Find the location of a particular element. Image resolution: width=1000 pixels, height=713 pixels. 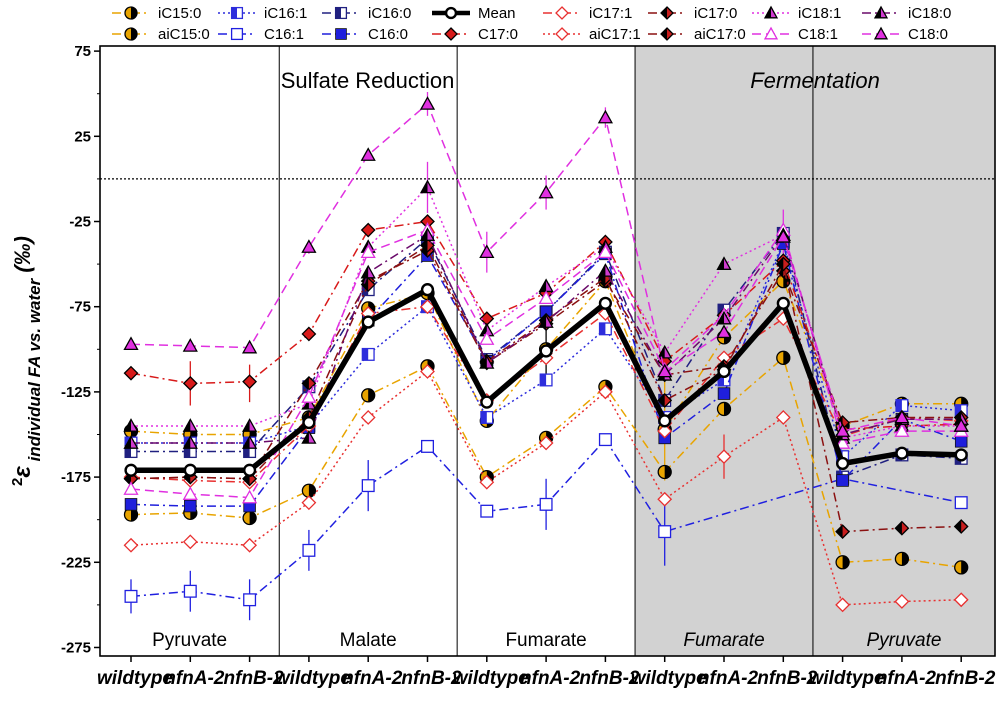

legend-label: iC16:0 is located at coordinates (389, 13).